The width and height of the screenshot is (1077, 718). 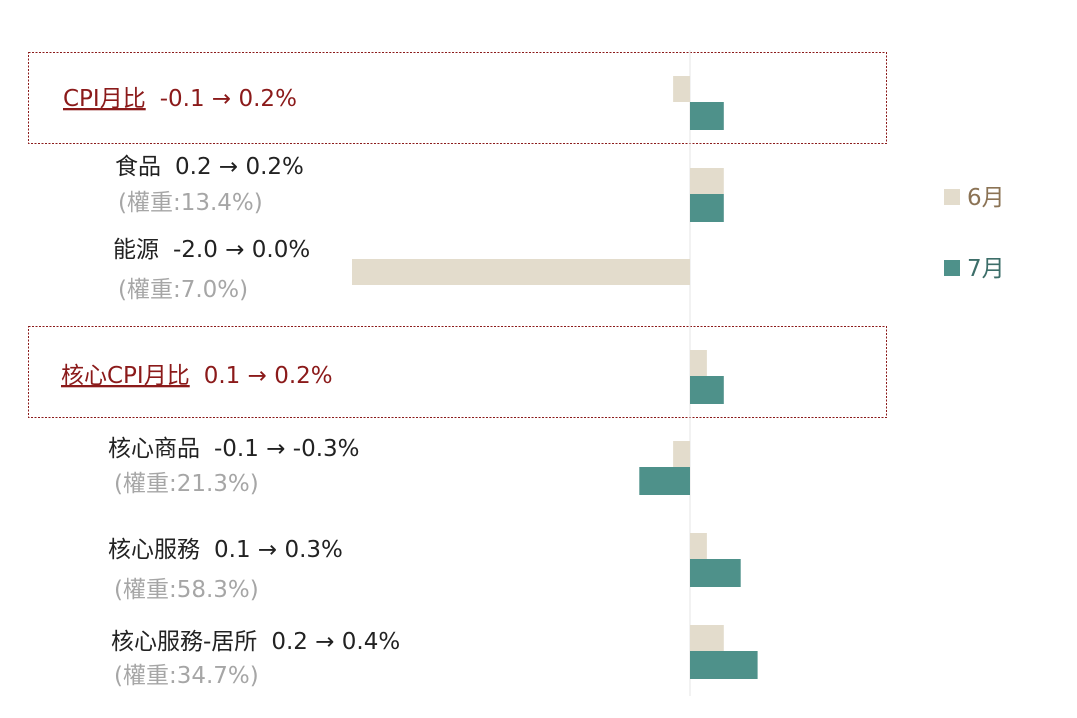 I want to click on category-label-2: 能源 -2.0 → 0.0%, so click(x=211, y=250).